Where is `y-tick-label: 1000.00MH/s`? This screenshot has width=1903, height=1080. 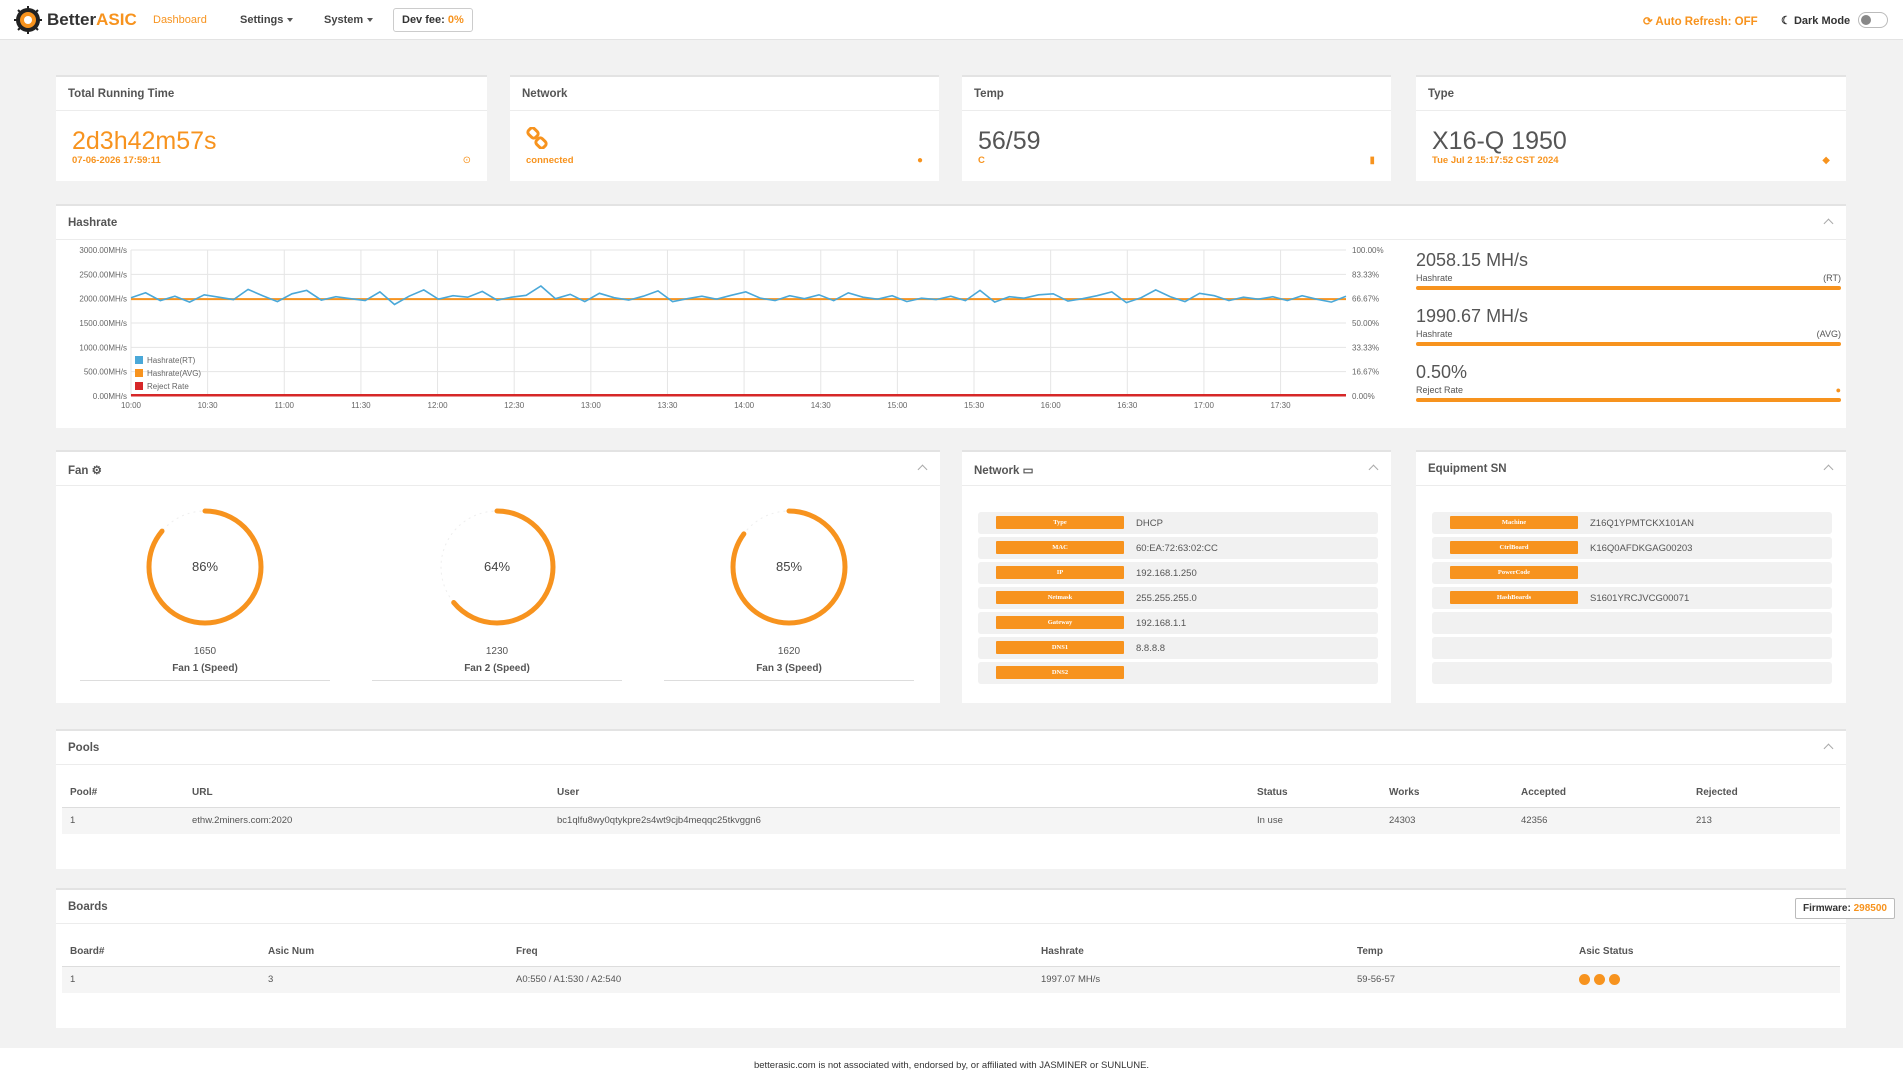
y-tick-label: 1000.00MH/s is located at coordinates (103, 347).